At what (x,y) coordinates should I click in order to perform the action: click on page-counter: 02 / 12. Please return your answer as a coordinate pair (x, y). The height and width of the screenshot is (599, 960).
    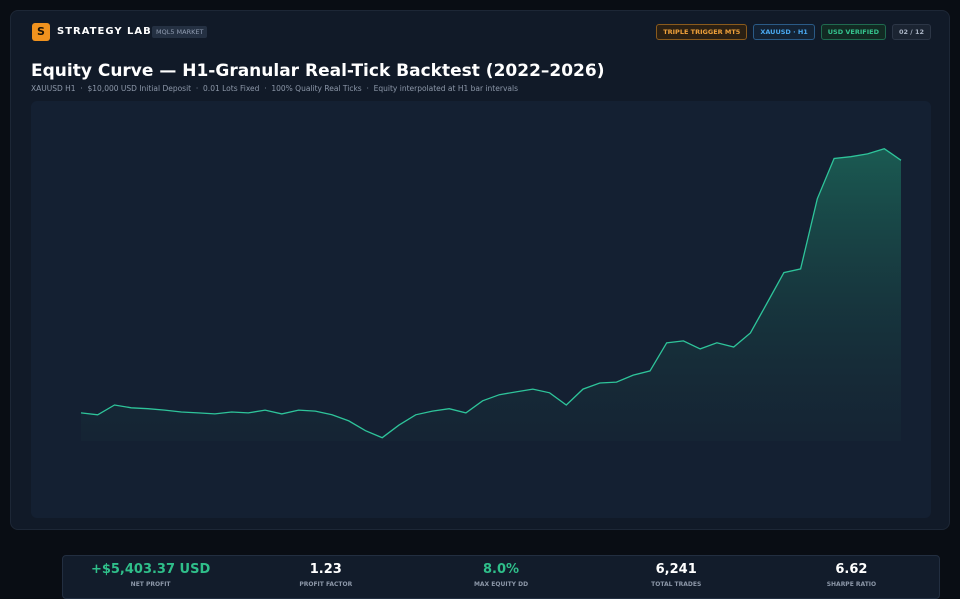
    Looking at the image, I should click on (911, 32).